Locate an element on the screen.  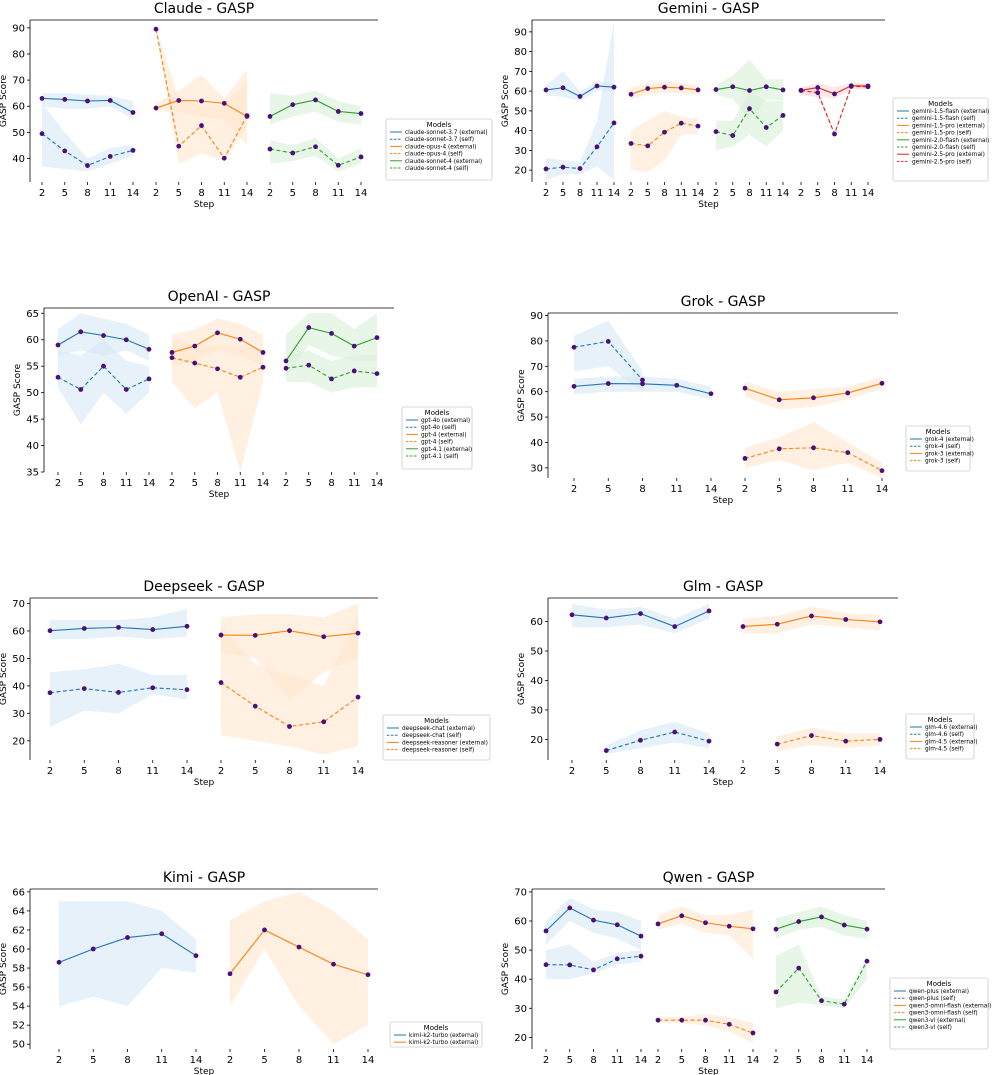
legend-entry: grok-4 (external) is located at coordinates (949, 440).